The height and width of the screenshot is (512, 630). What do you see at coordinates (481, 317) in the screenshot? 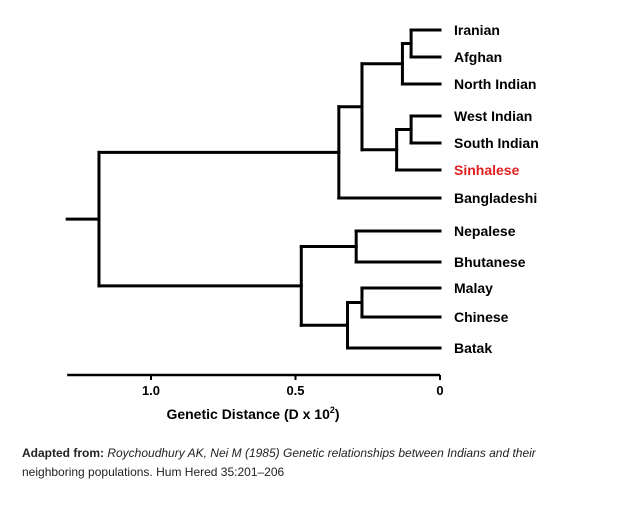
I see `taxon-label: Chinese` at bounding box center [481, 317].